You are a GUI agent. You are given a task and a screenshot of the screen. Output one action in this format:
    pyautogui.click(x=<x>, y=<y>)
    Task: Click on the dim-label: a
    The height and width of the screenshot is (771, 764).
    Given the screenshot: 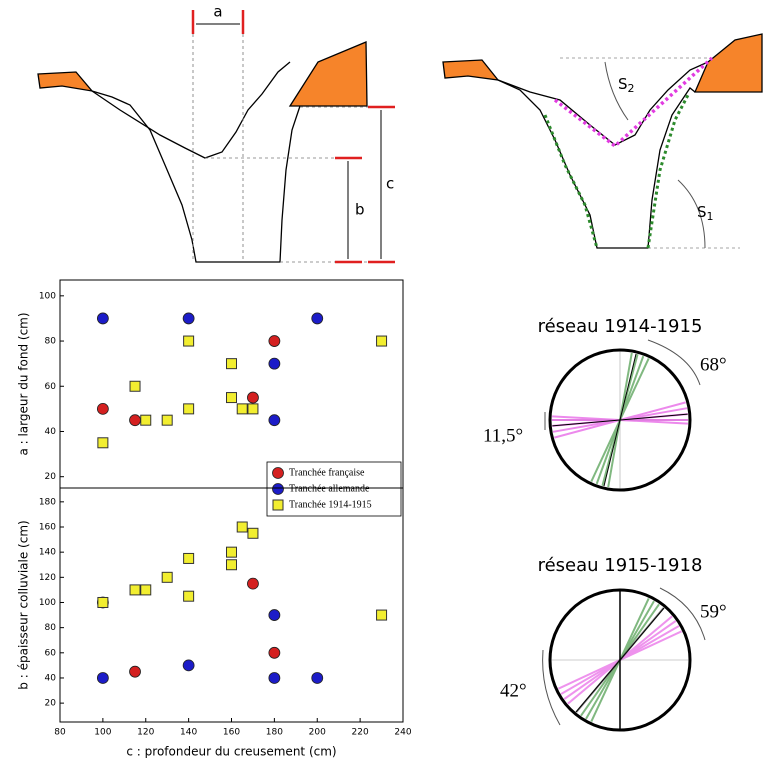 What is the action you would take?
    pyautogui.click(x=217, y=12)
    